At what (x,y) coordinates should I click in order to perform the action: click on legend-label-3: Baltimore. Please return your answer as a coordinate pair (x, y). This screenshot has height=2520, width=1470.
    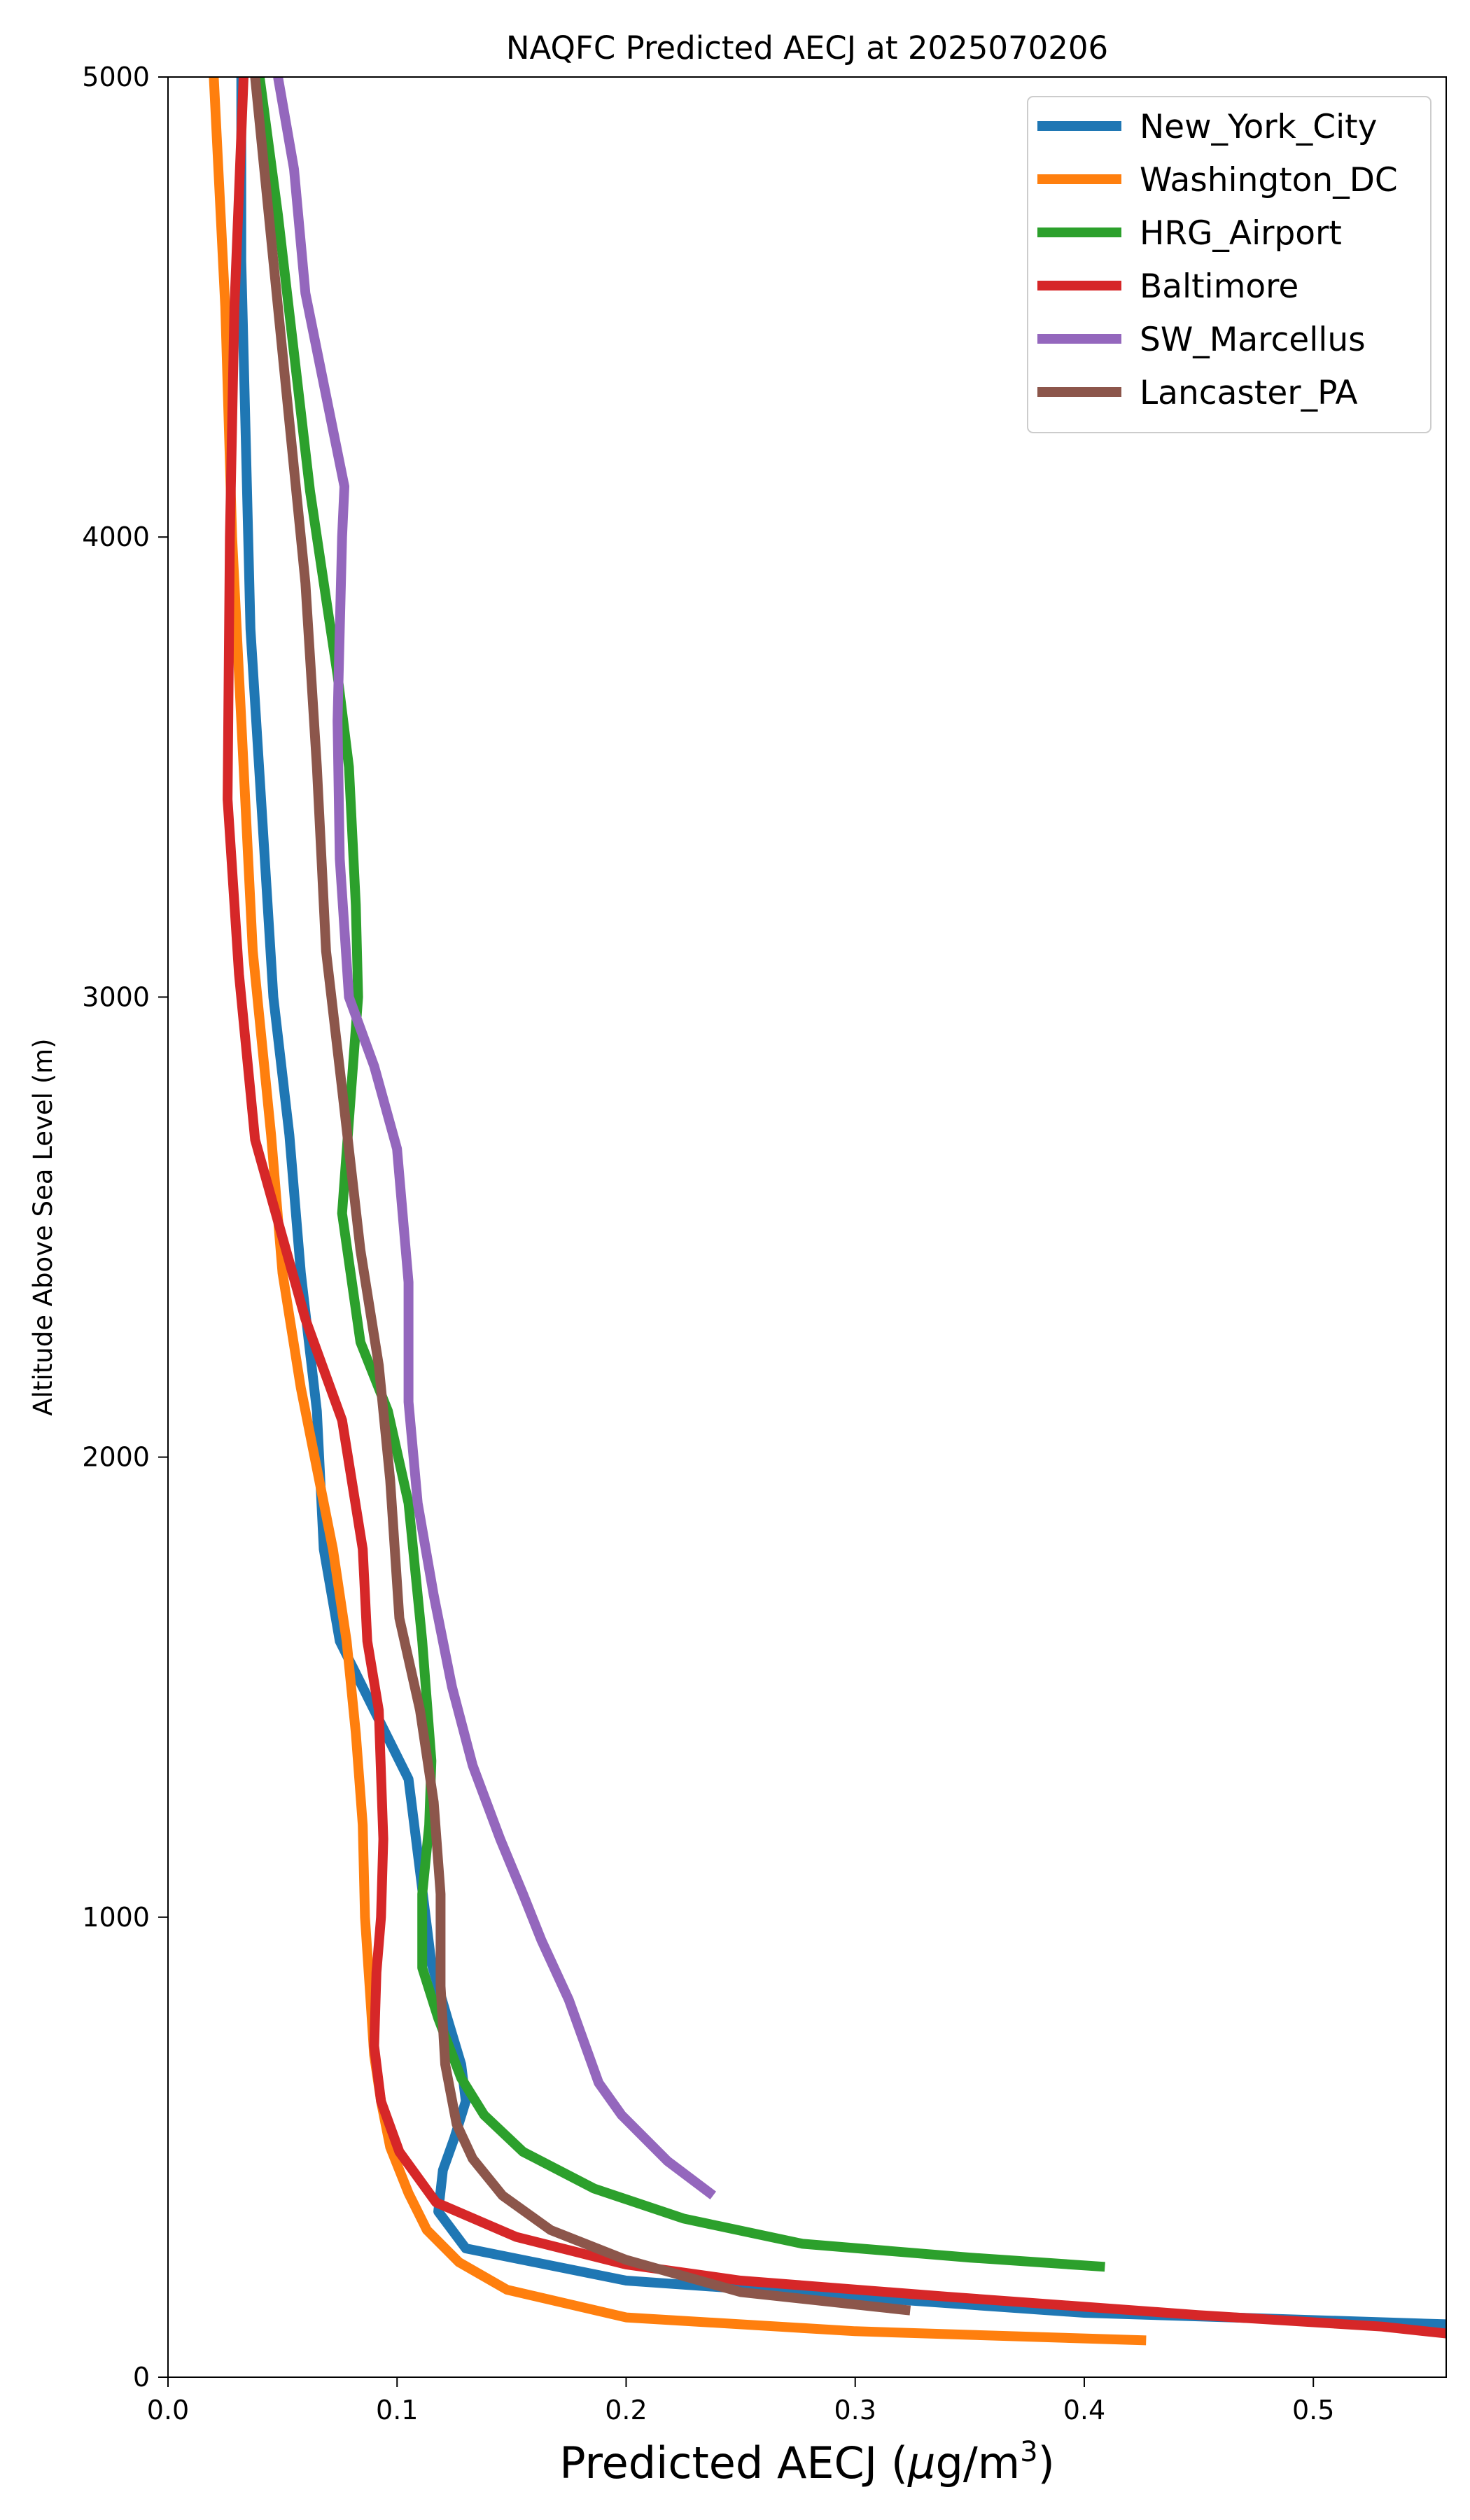
    Looking at the image, I should click on (1219, 286).